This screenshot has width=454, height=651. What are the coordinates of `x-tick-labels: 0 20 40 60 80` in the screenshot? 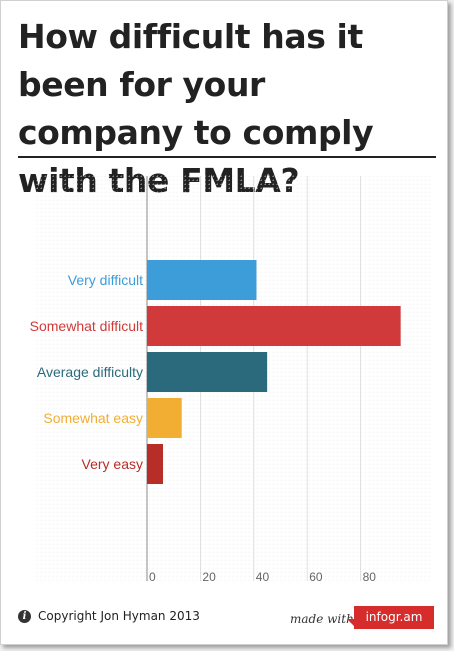 It's located at (262, 577).